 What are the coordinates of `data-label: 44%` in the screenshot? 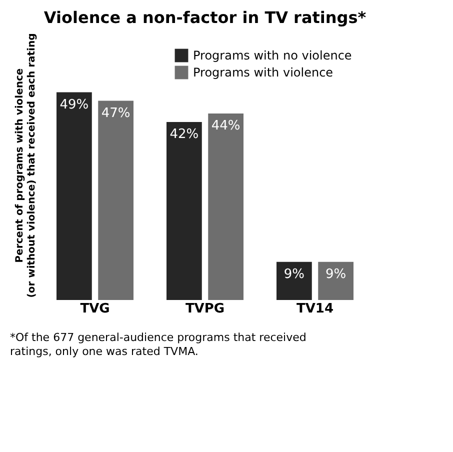 It's located at (225, 126).